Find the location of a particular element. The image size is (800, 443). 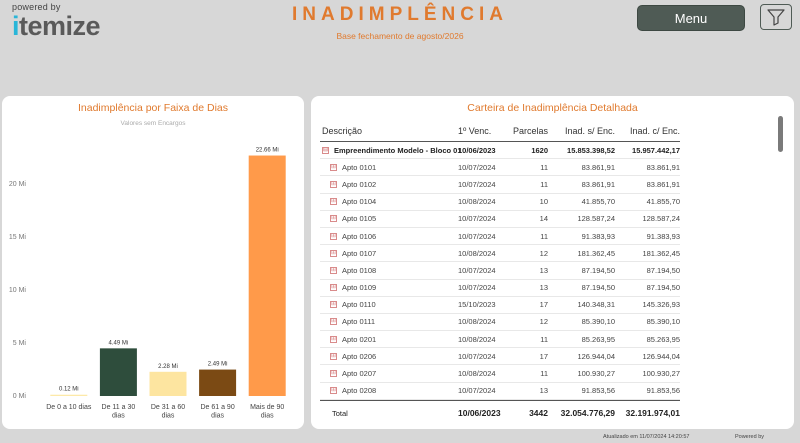

row-parcelas: 13 is located at coordinates (543, 288).